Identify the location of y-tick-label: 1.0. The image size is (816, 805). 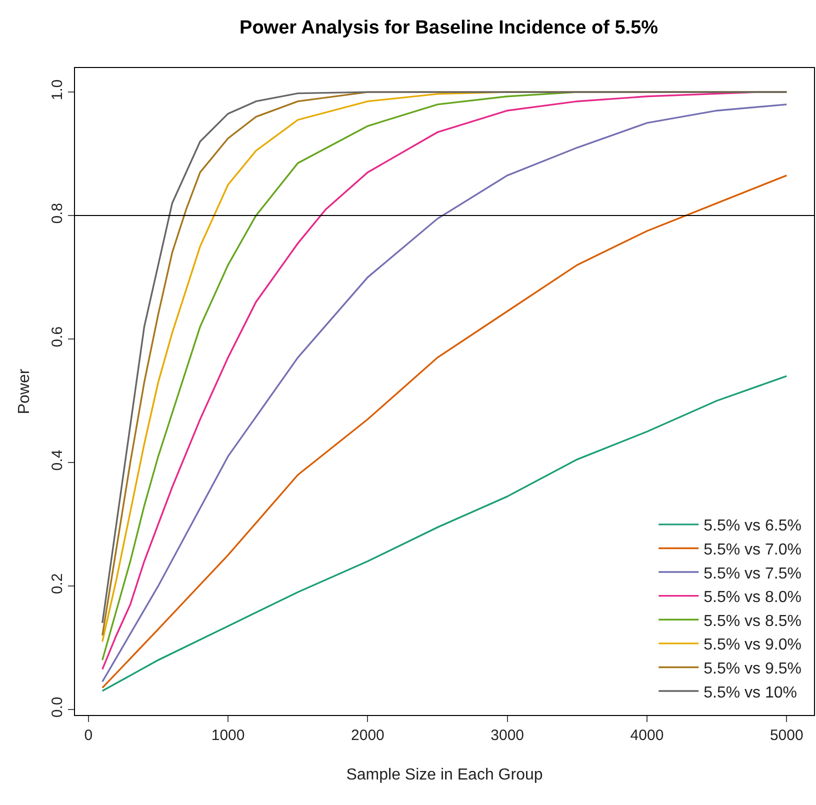
(57, 89).